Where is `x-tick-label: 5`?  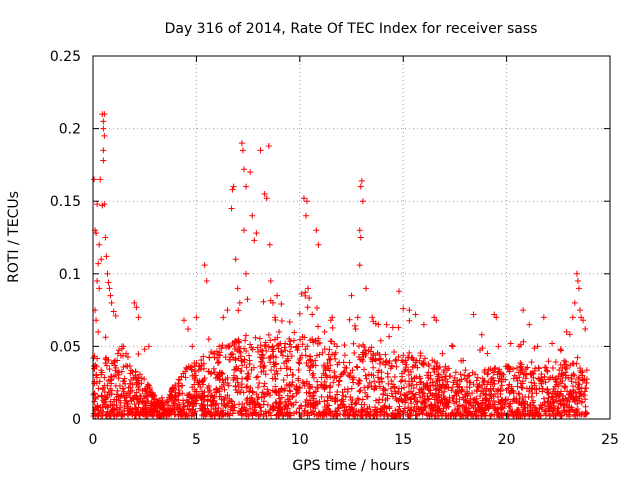 x-tick-label: 5 is located at coordinates (196, 440).